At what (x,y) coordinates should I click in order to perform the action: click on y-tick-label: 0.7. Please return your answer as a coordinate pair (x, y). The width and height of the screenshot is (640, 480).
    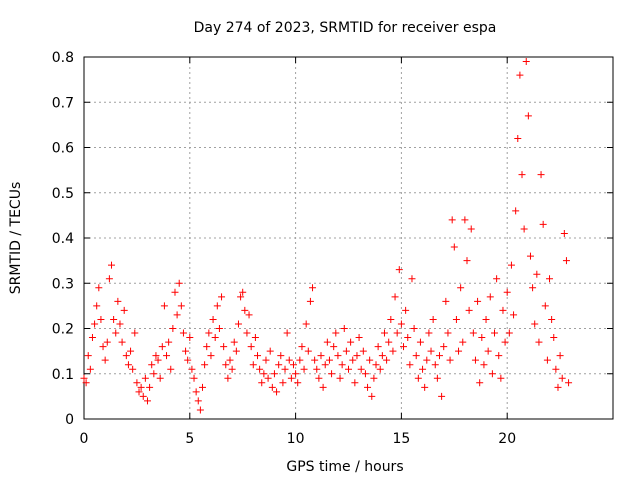
    Looking at the image, I should click on (63, 103).